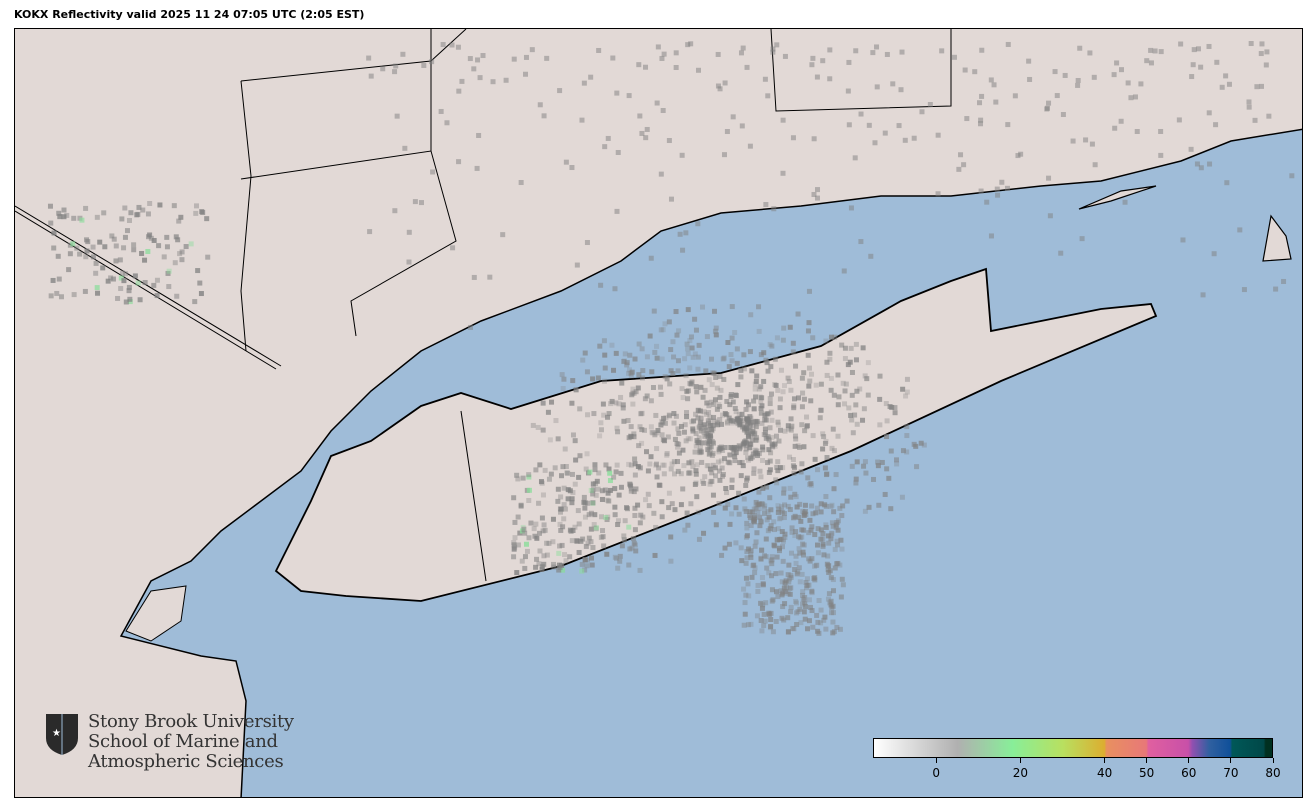  What do you see at coordinates (1277, 238) in the screenshot?
I see `block-island` at bounding box center [1277, 238].